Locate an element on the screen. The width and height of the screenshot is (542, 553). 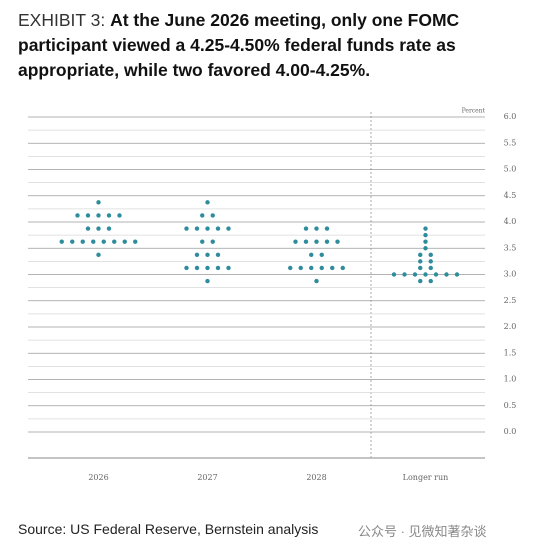
x-tick-label: 2026 is located at coordinates (98, 477).